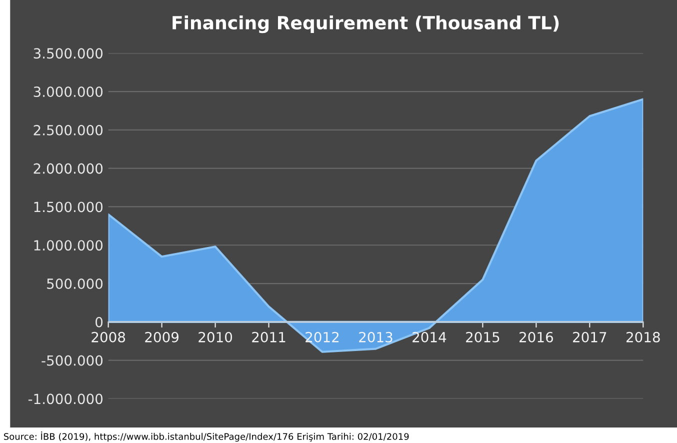  What do you see at coordinates (322, 337) in the screenshot?
I see `x-tick-label: 2012` at bounding box center [322, 337].